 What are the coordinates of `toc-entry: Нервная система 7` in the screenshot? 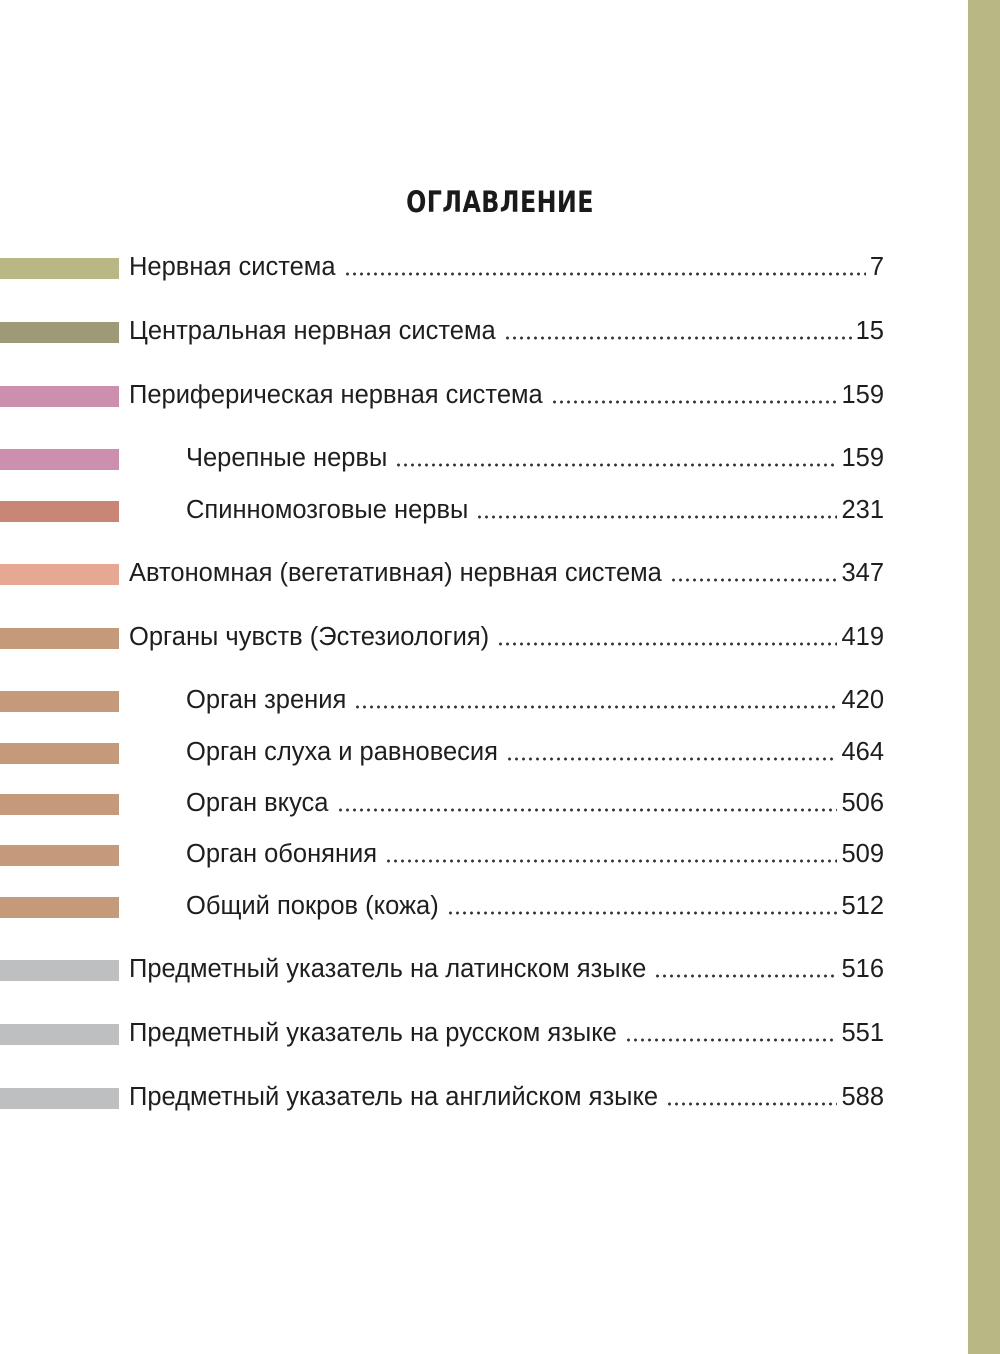 It's located at (450, 267).